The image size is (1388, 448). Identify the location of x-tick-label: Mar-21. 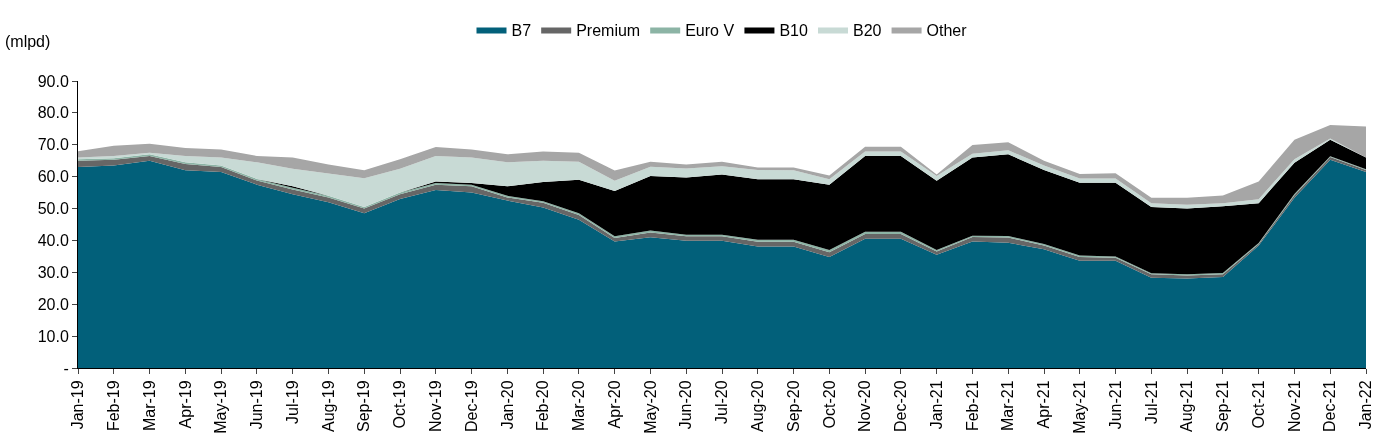
(1008, 406).